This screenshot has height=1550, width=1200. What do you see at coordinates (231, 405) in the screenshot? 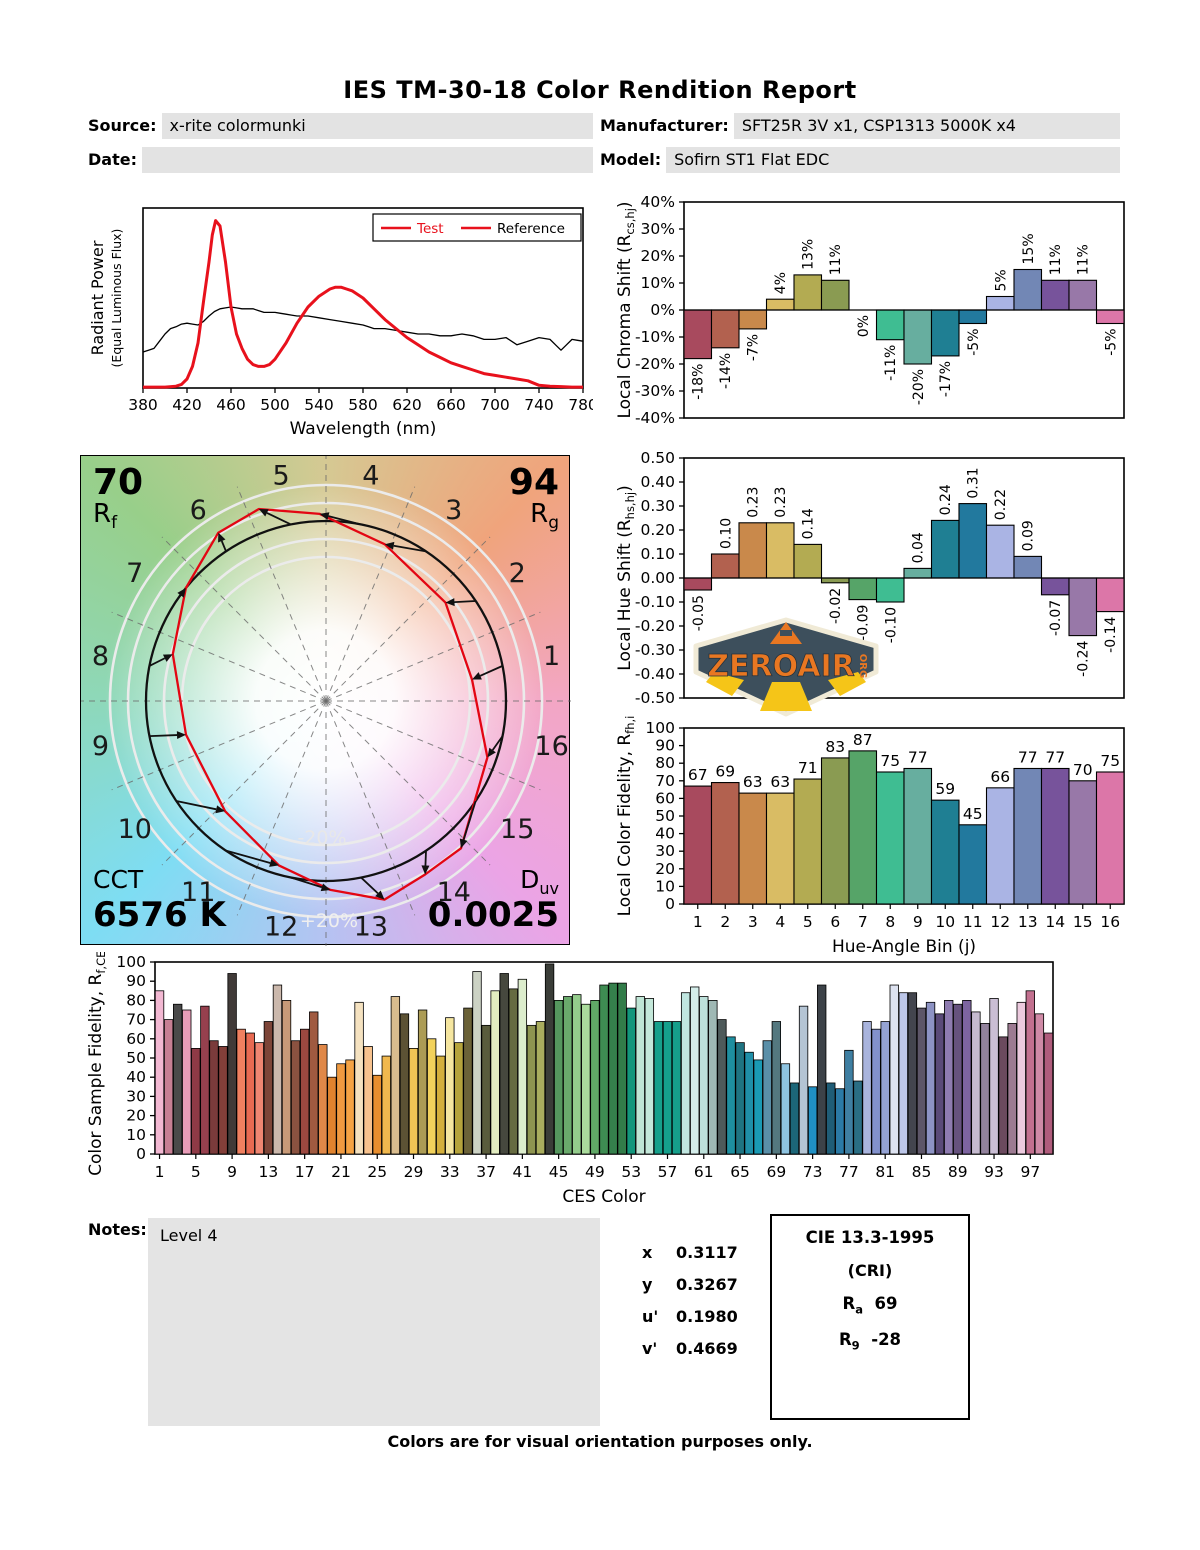
I see `x-tick-label: 460` at bounding box center [231, 405].